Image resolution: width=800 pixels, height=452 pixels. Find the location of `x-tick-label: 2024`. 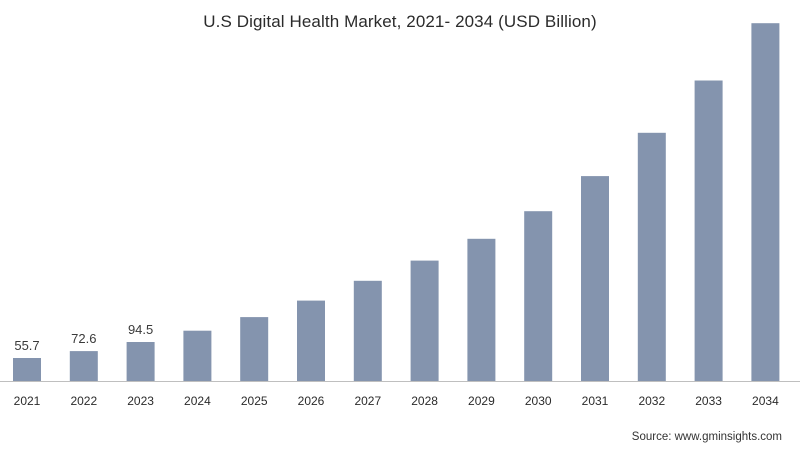

x-tick-label: 2024 is located at coordinates (197, 401).